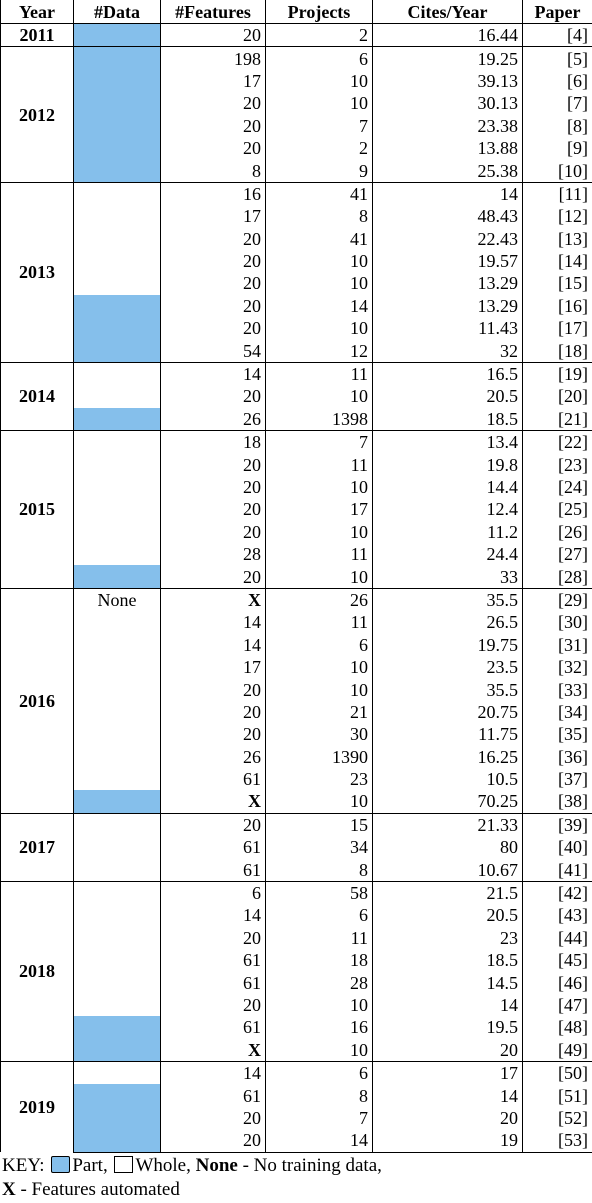 The image size is (592, 1203). Describe the element at coordinates (557, 396) in the screenshot. I see `paper-cell: [20]` at that location.